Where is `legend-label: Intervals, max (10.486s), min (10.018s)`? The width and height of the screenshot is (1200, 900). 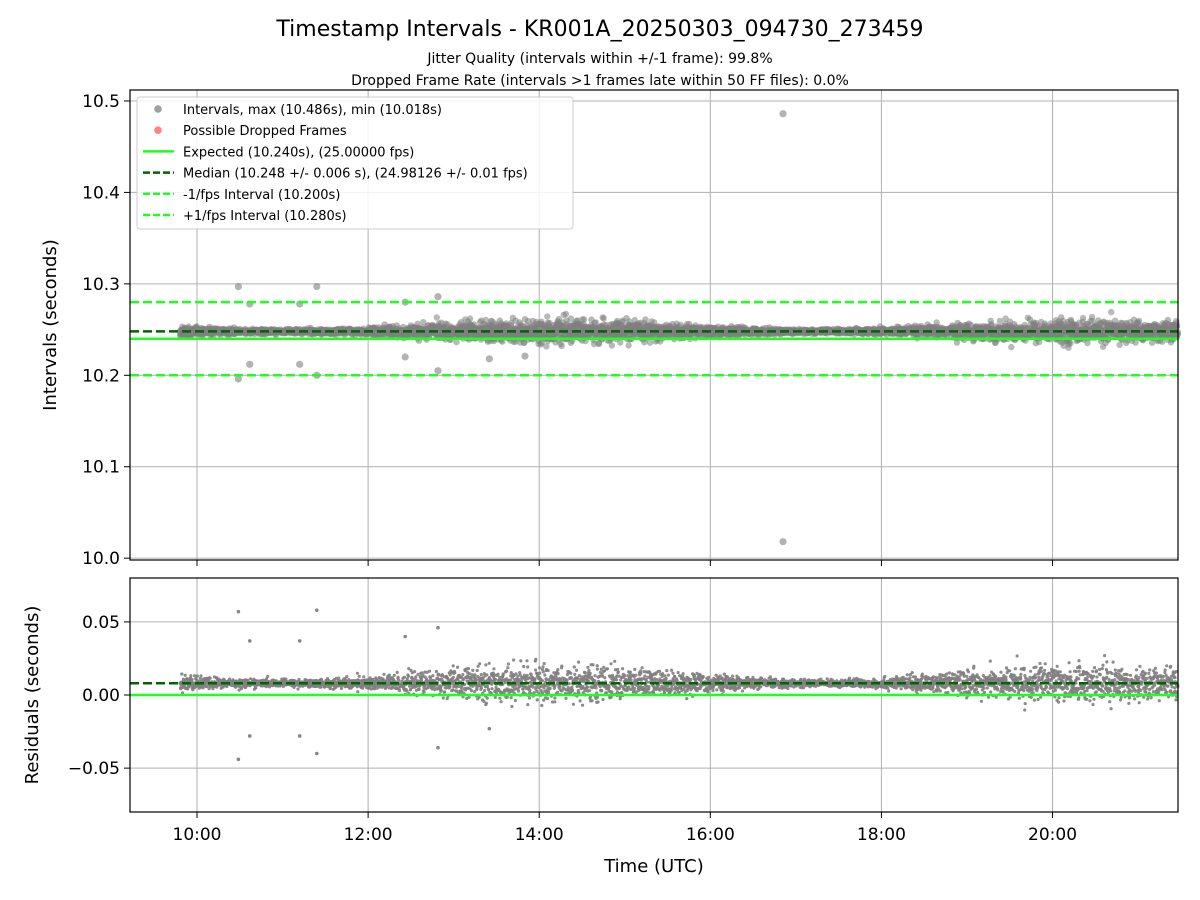
legend-label: Intervals, max (10.486s), min (10.018s) is located at coordinates (312, 110).